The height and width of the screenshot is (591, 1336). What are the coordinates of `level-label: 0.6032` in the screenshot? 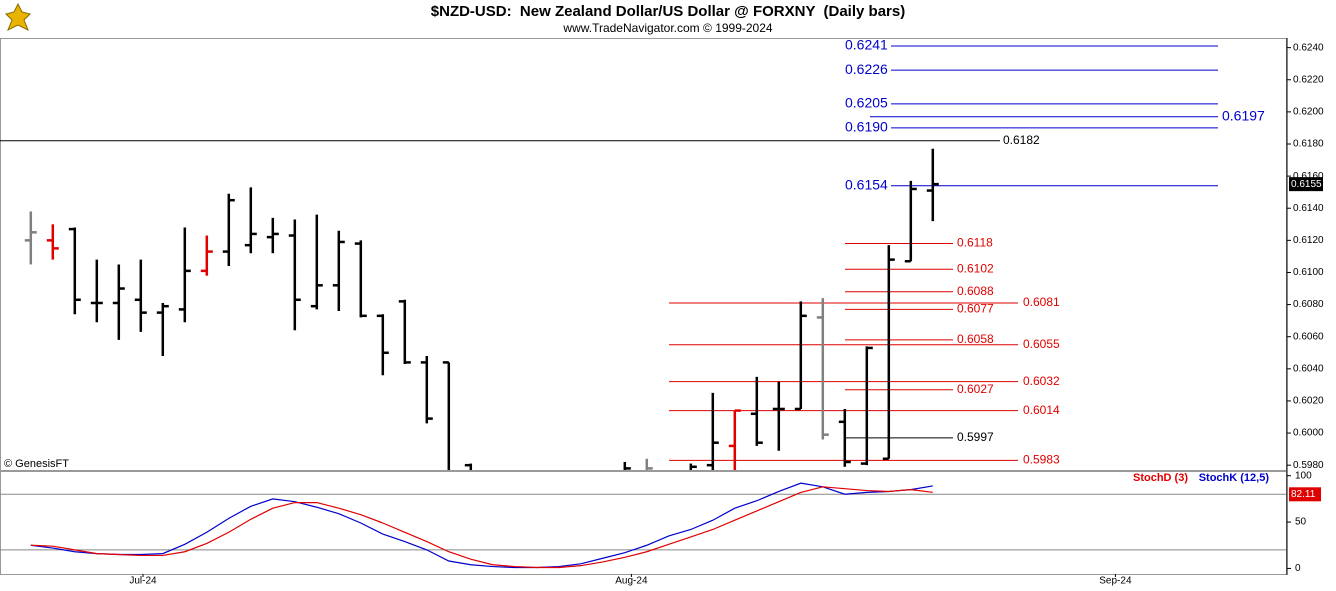 It's located at (1041, 381).